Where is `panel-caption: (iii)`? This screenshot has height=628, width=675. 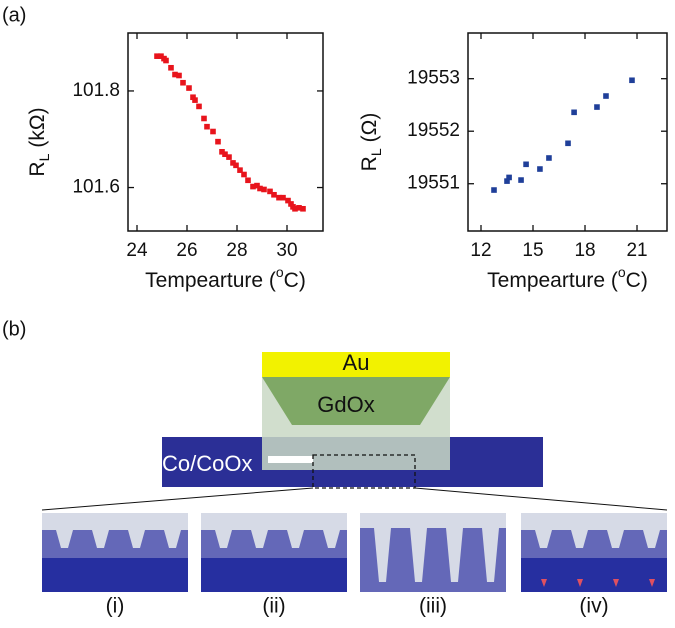 panel-caption: (iii) is located at coordinates (433, 606).